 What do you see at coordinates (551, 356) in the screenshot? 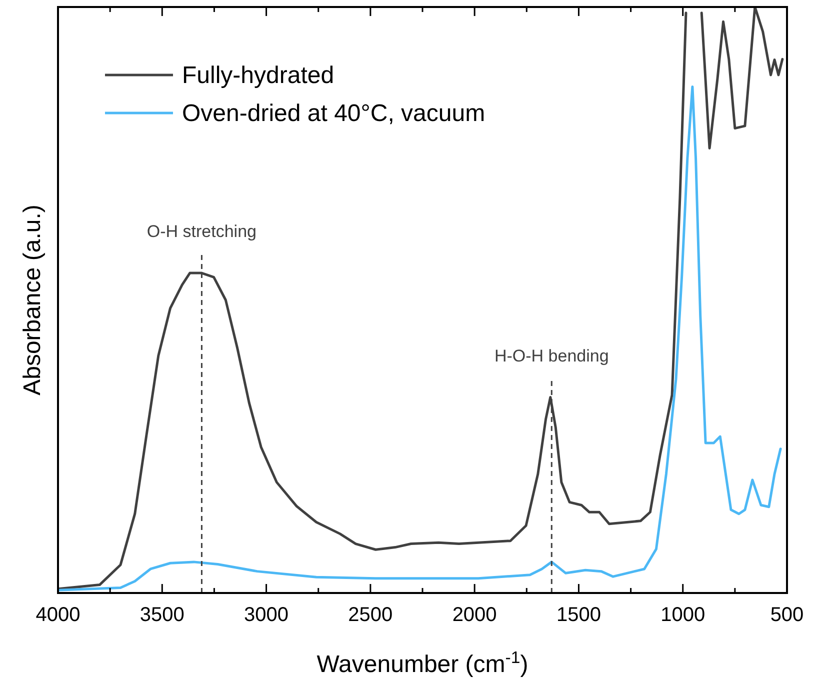
I see `ref-line-label: H-O-H bending` at bounding box center [551, 356].